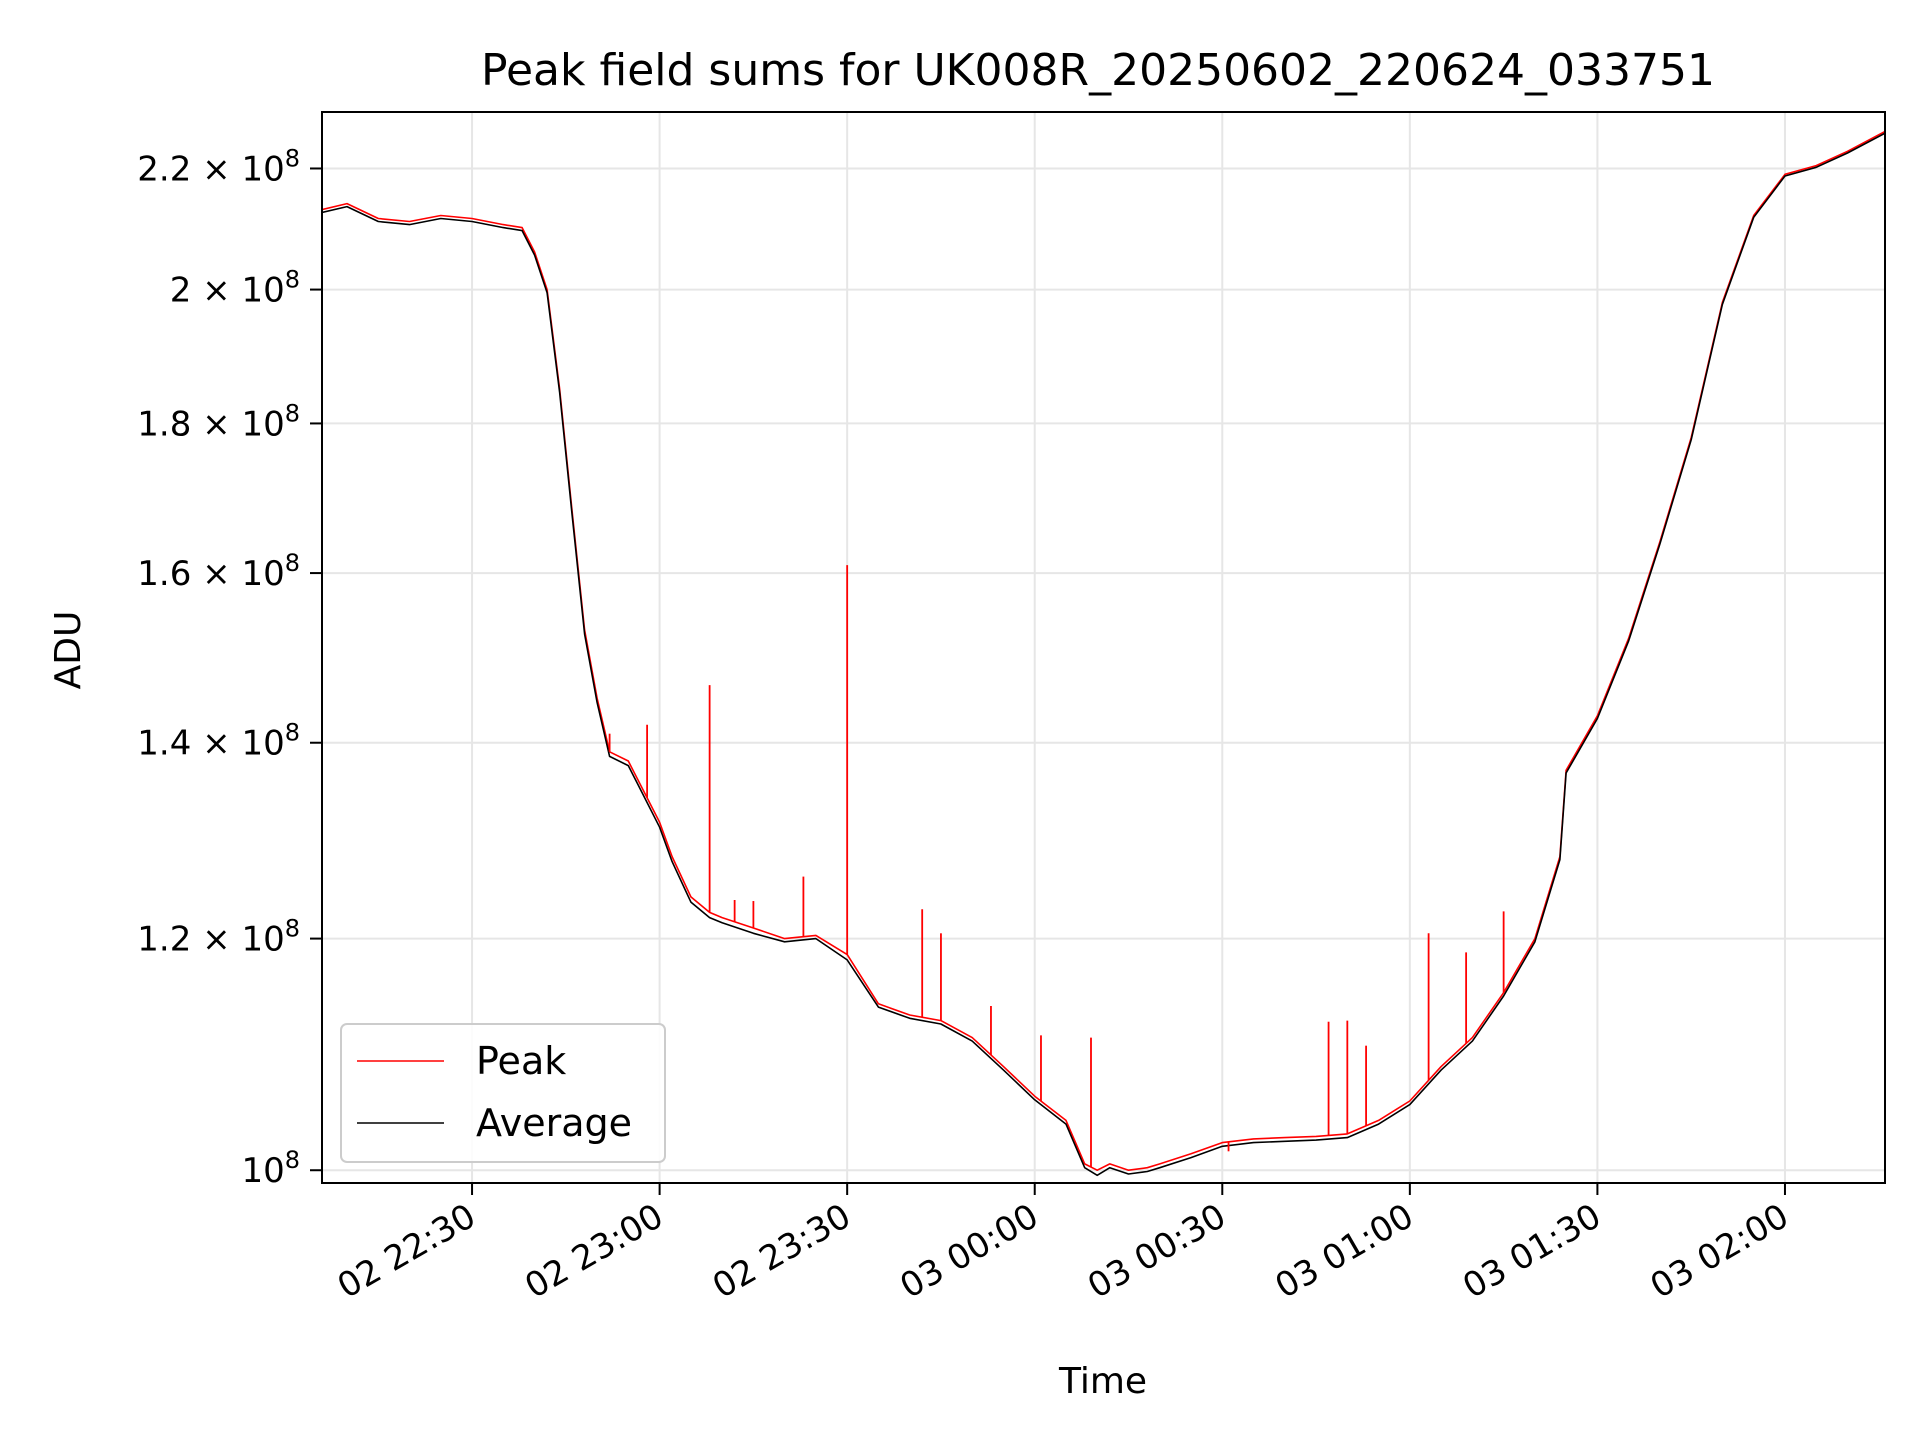 The height and width of the screenshot is (1440, 1920). I want to click on y-tick-label: 2 × 108, so click(235, 288).